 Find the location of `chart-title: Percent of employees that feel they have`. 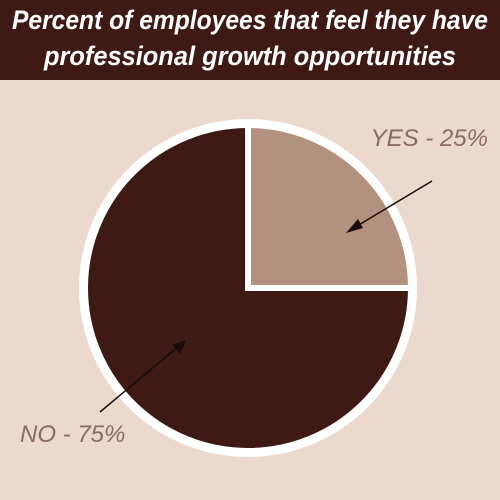

chart-title: Percent of employees that feel they have is located at coordinates (250, 20).